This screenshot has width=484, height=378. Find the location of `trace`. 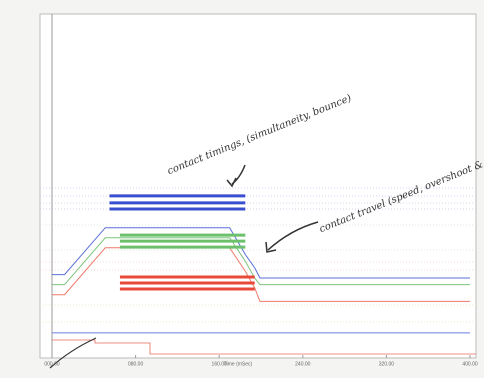

trace is located at coordinates (264, 347).